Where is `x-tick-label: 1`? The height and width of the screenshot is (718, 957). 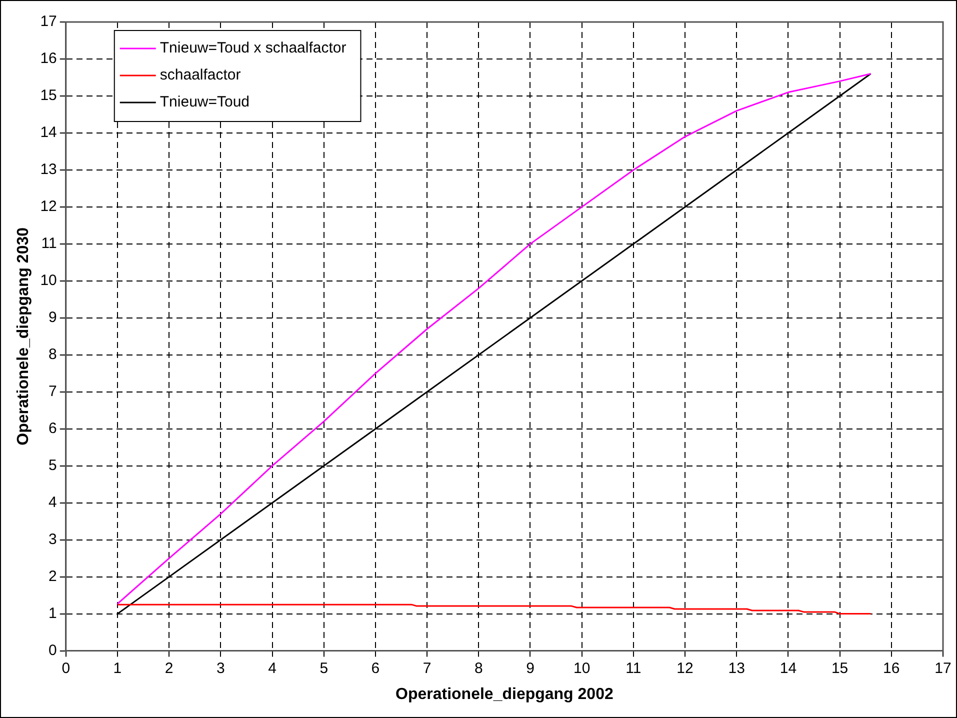
x-tick-label: 1 is located at coordinates (117, 668).